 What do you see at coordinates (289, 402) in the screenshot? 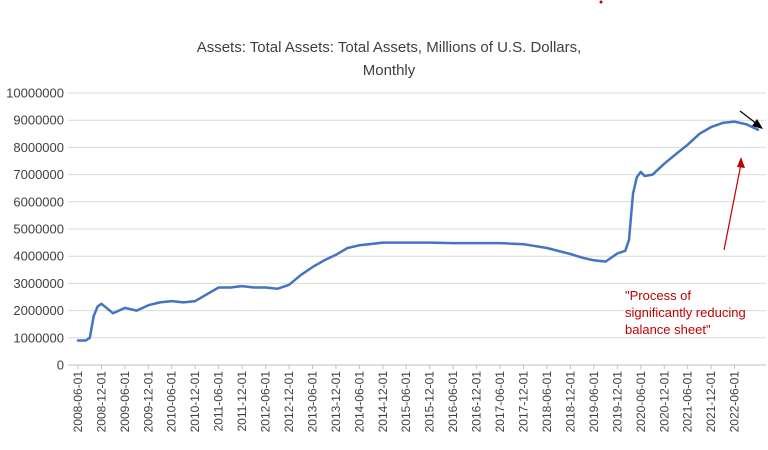
I see `x-tick-label: 2012-12-01` at bounding box center [289, 402].